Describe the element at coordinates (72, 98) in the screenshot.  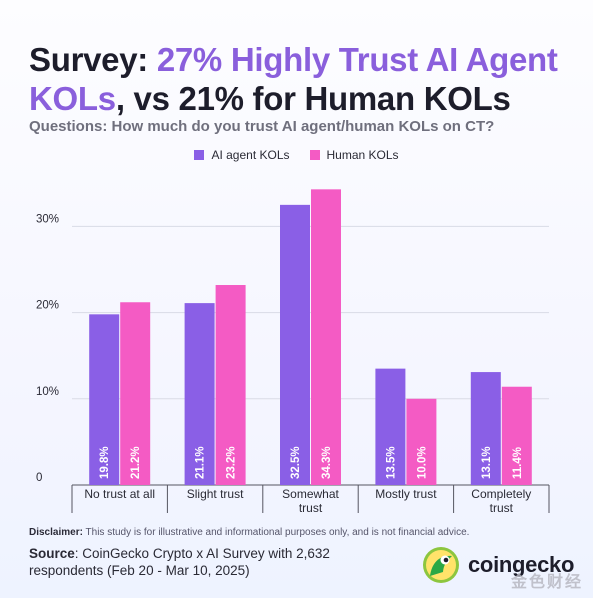
I see `title-accent-2: KOLs` at that location.